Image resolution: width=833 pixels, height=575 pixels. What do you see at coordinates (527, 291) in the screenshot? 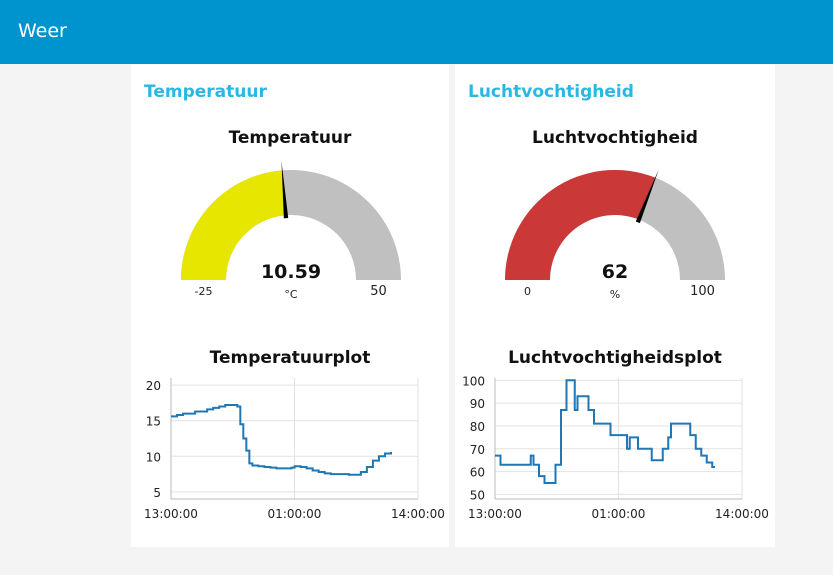
I see `gauge-min-label: 0` at bounding box center [527, 291].